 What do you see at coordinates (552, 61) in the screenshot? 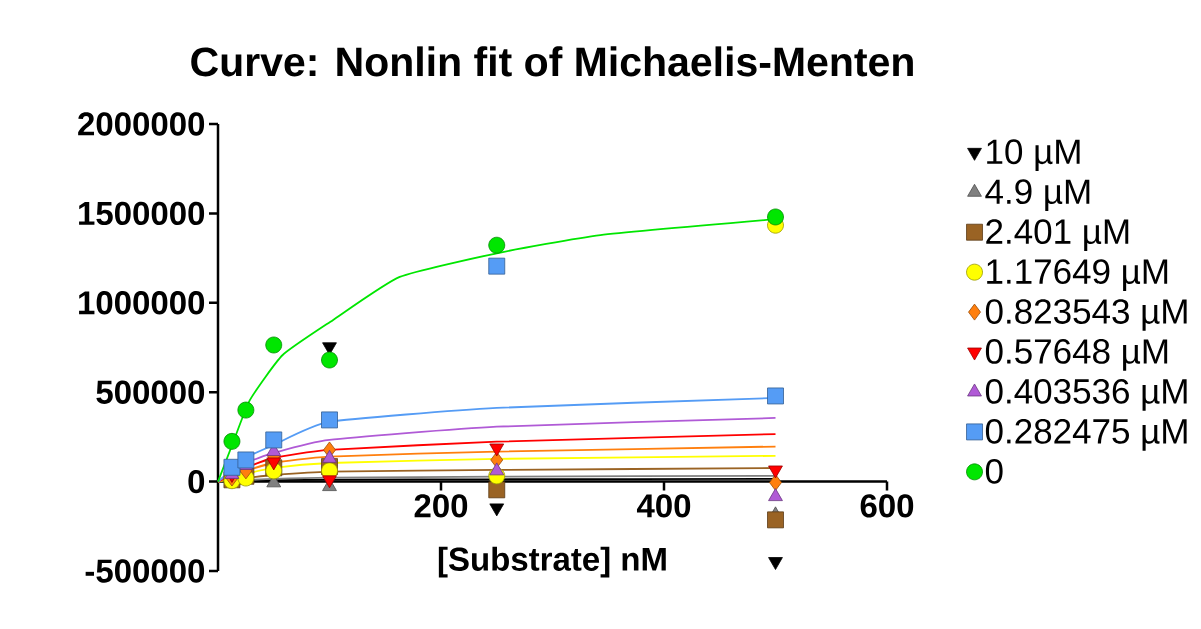
I see `chart-title: Curve: Nonlin fit of Michaelis-Menten` at bounding box center [552, 61].